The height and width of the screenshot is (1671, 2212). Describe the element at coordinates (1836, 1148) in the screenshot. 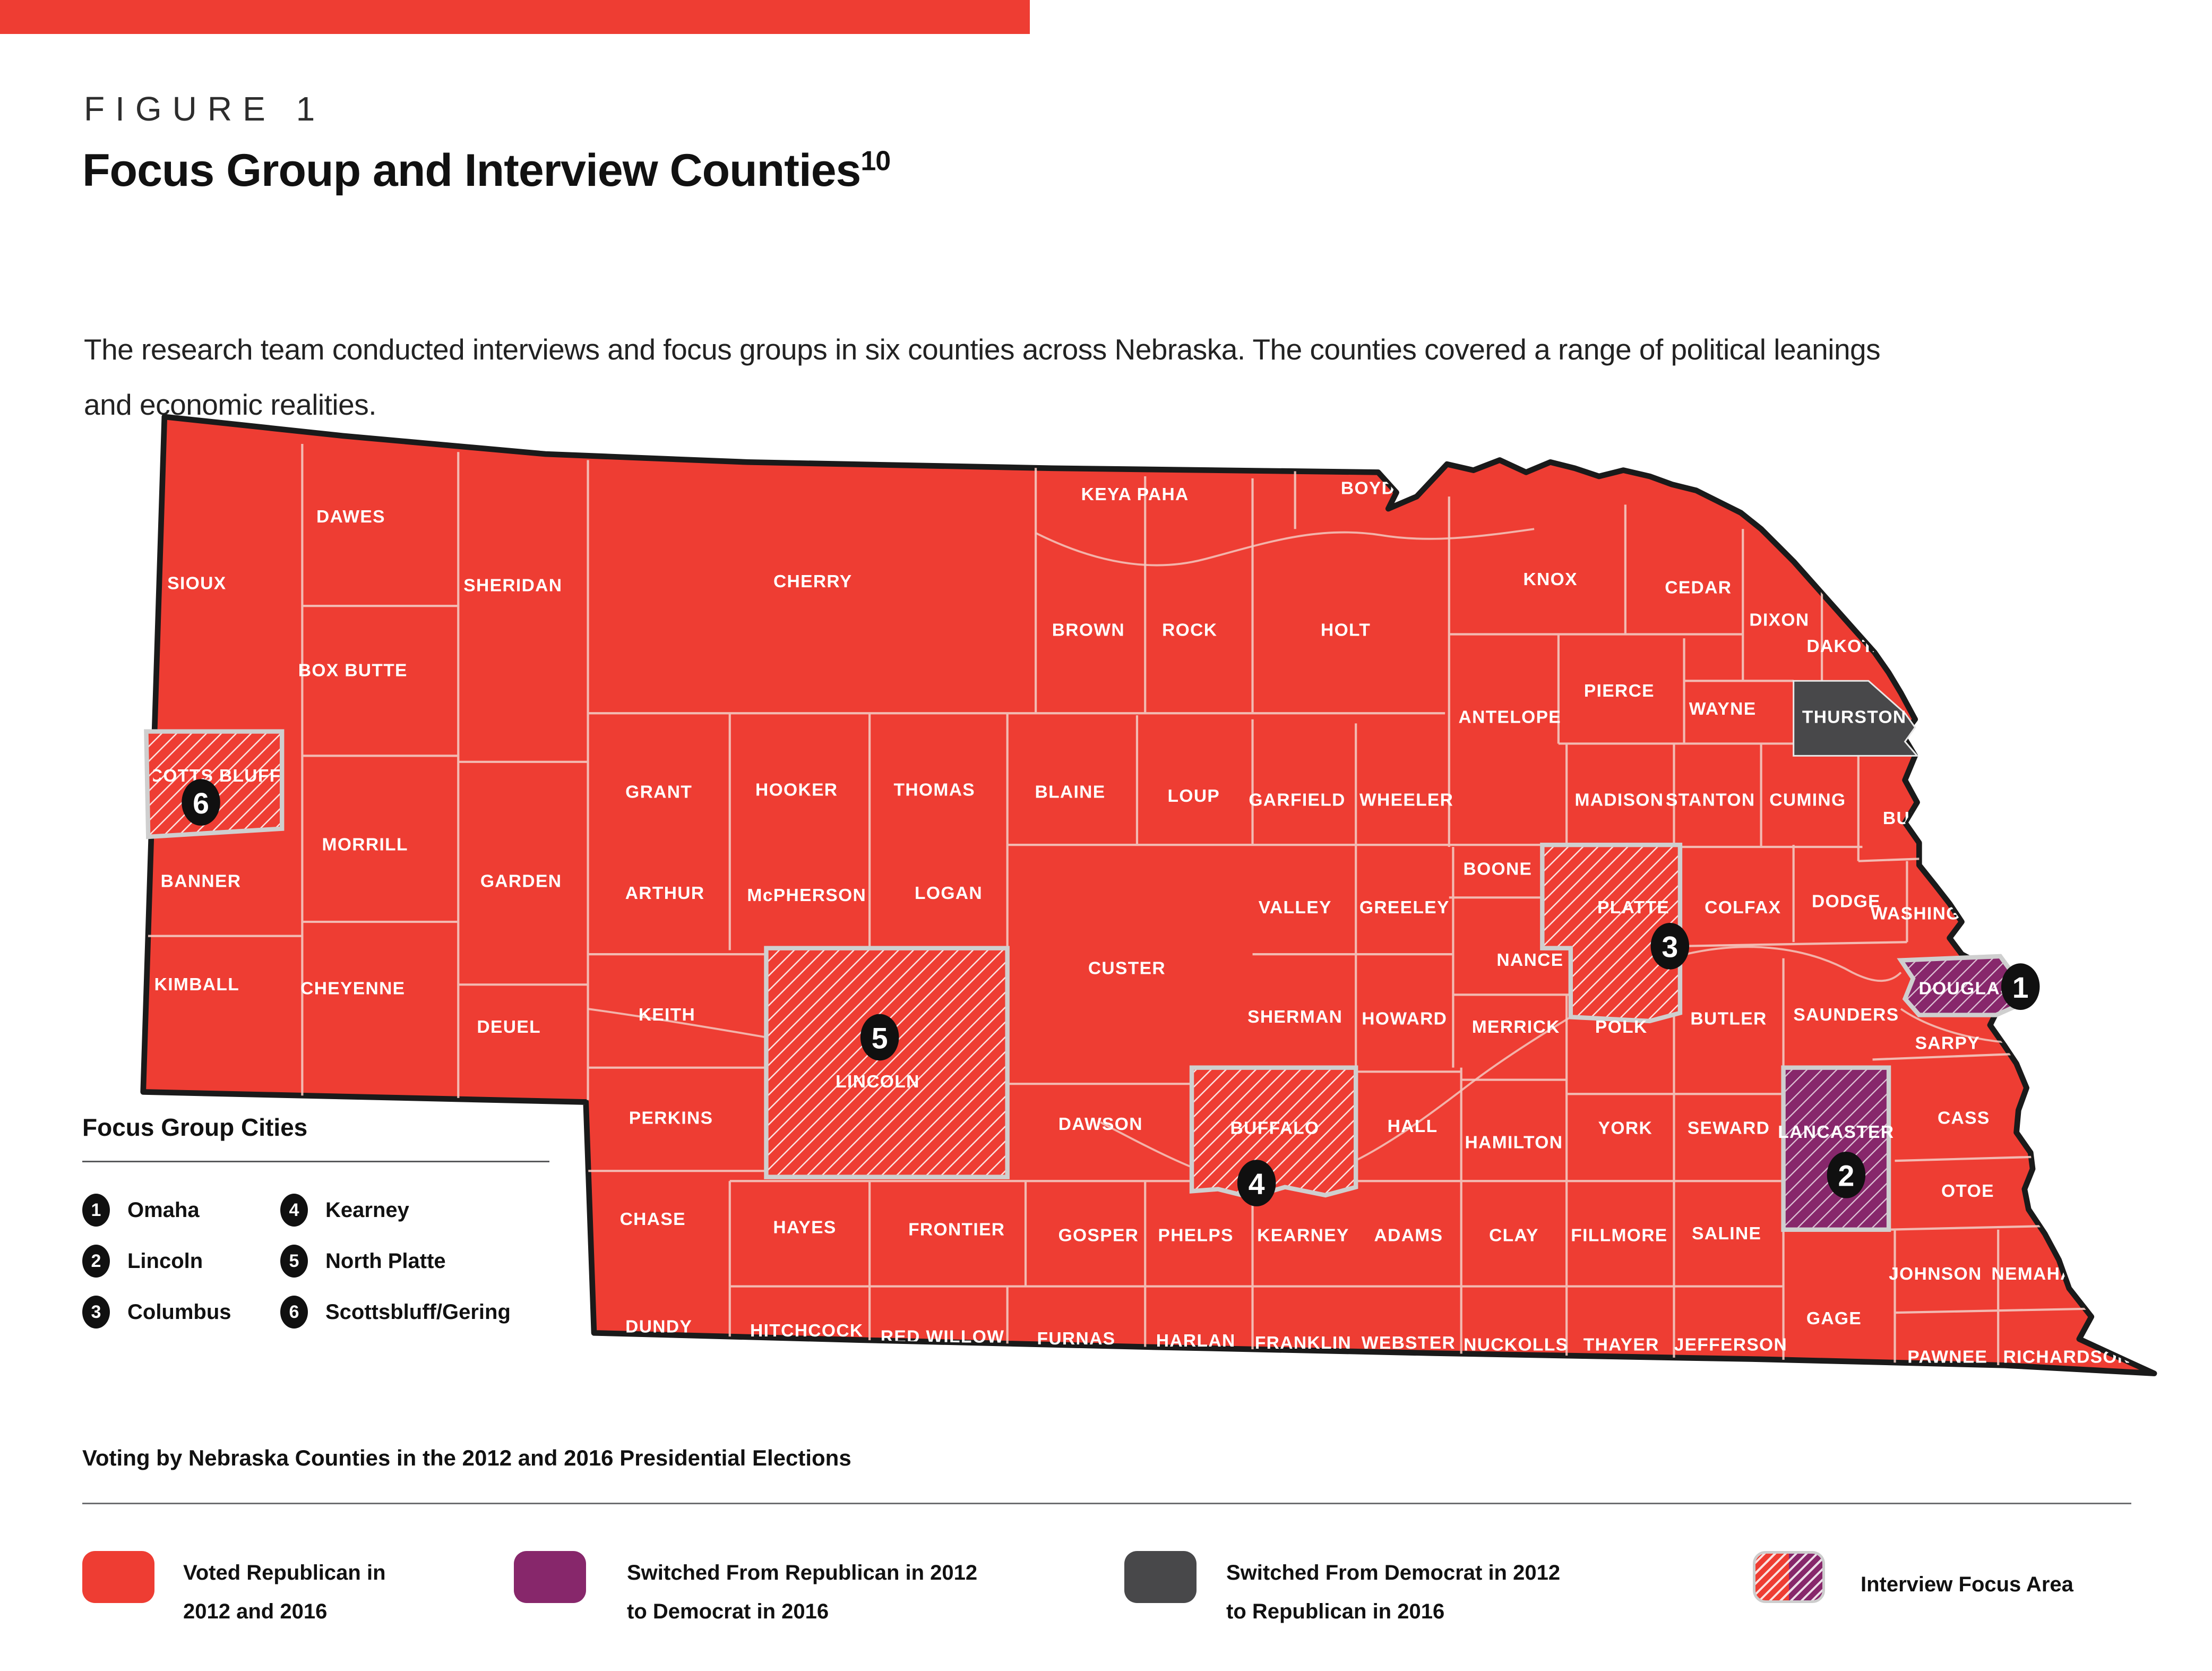

I see `county-hatch-lancaster` at that location.